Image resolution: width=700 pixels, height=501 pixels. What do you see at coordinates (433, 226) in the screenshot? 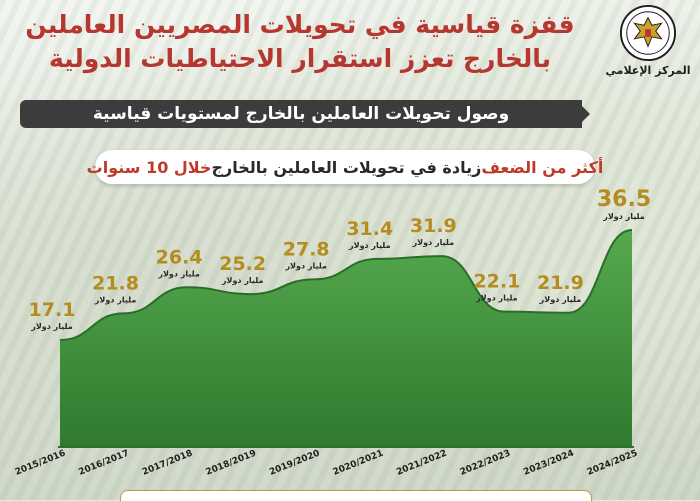
I see `data-label: 31.9` at bounding box center [433, 226].